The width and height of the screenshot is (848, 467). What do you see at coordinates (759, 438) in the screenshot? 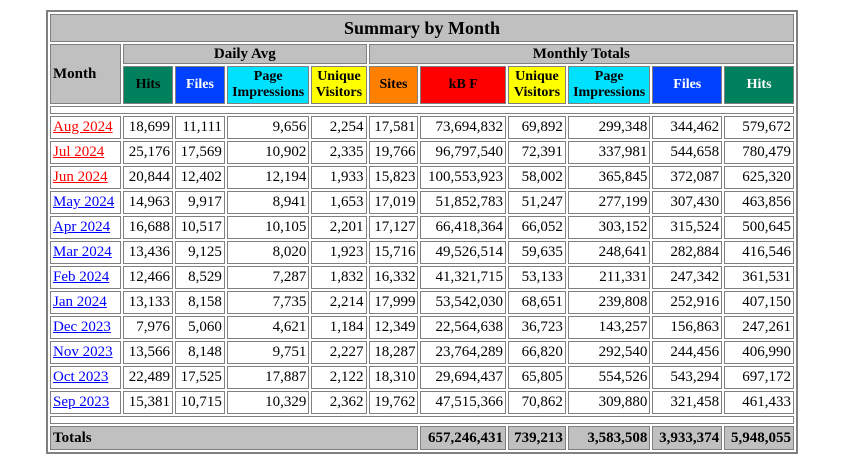
I see `totals-hits: 5,948,055` at bounding box center [759, 438].